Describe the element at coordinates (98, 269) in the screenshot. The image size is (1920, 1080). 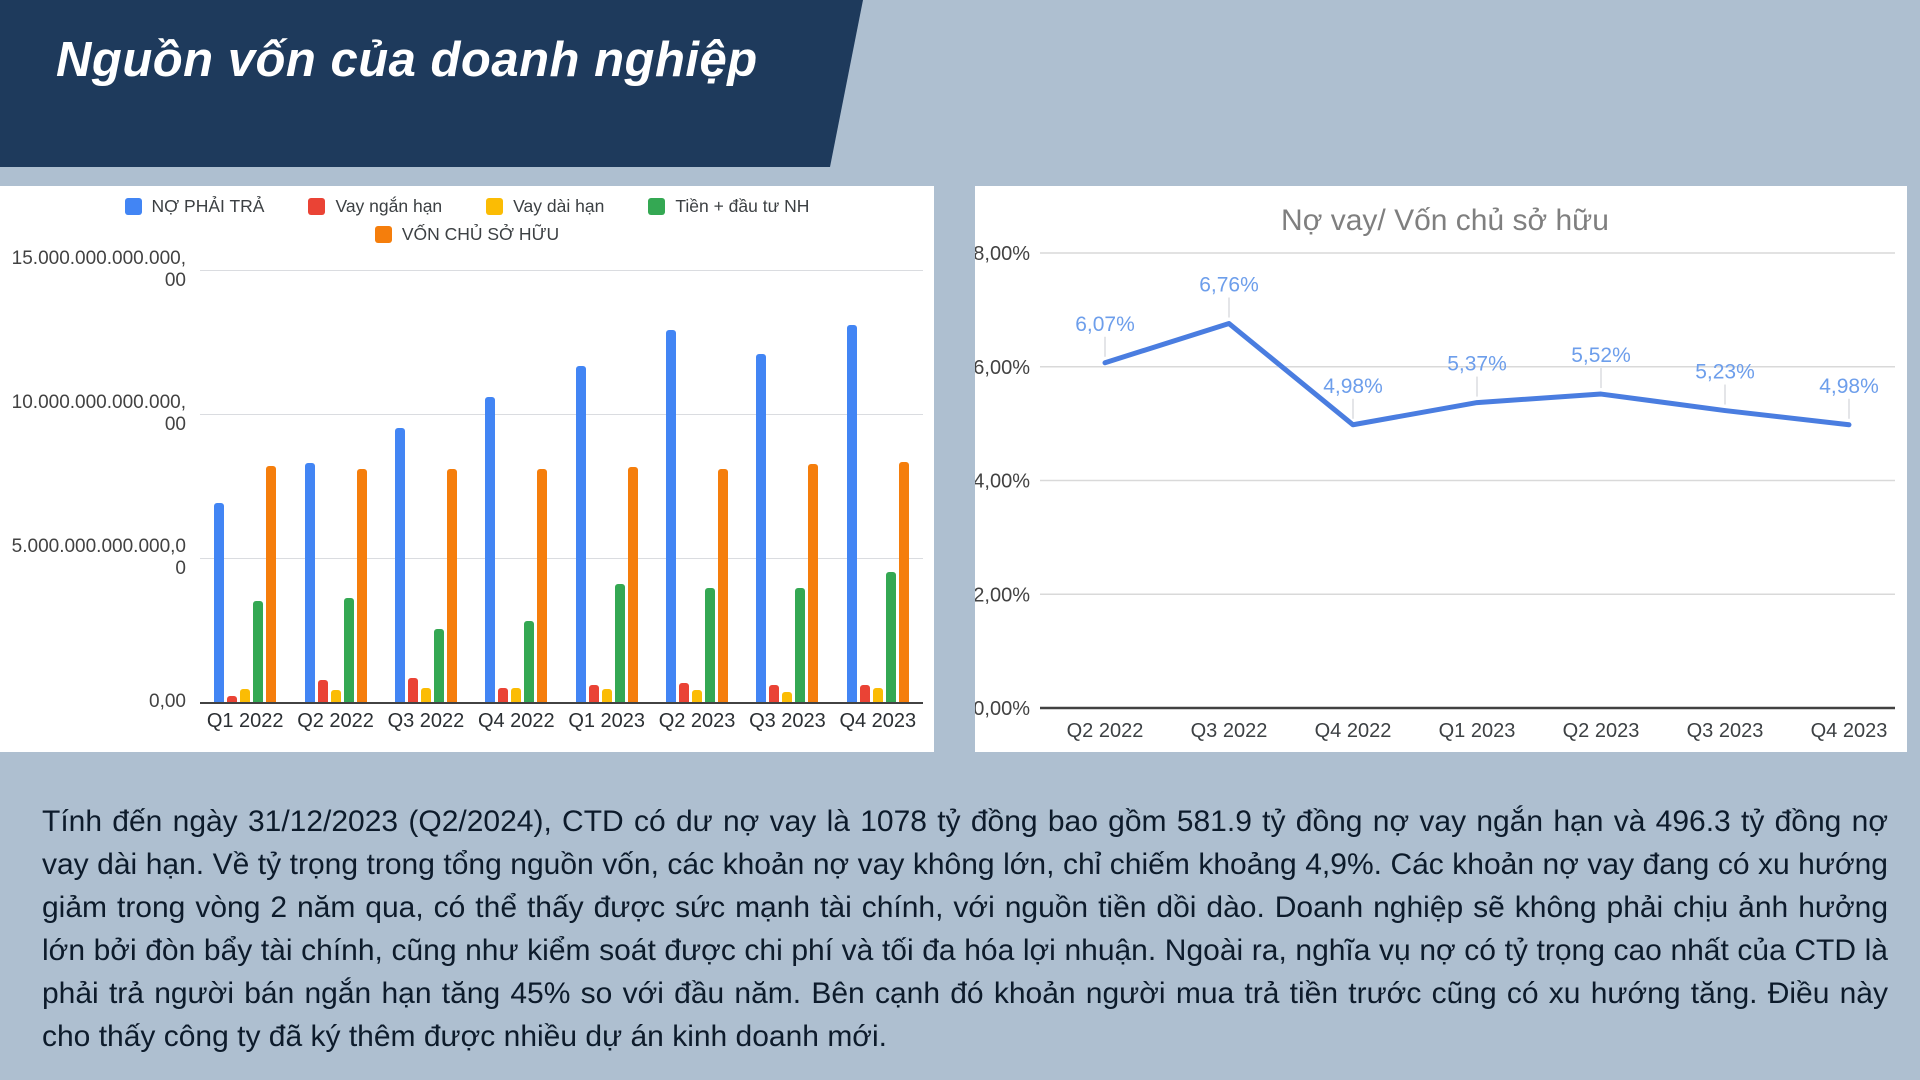
I see `y-axis-tick-label: 15.000.000.000.000, 00` at that location.